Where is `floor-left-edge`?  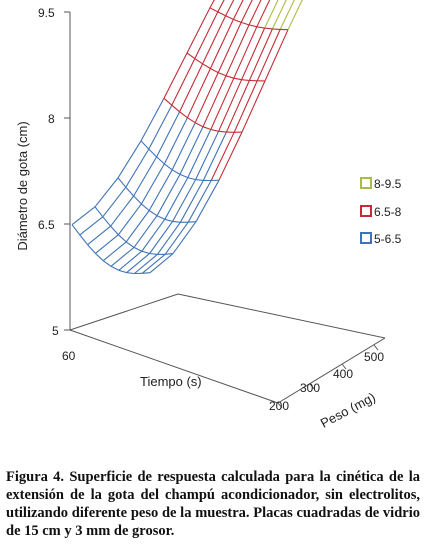
floor-left-edge is located at coordinates (124, 312).